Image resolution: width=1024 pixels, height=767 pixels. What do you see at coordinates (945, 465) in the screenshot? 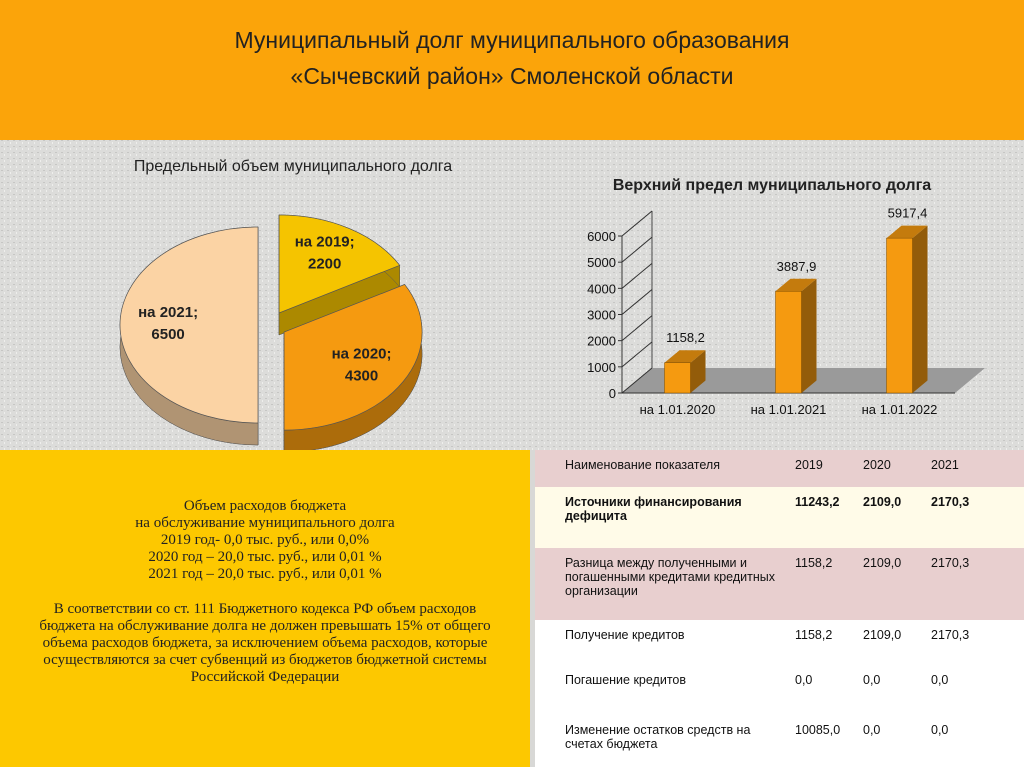
I see `table-cell: 2021` at bounding box center [945, 465].